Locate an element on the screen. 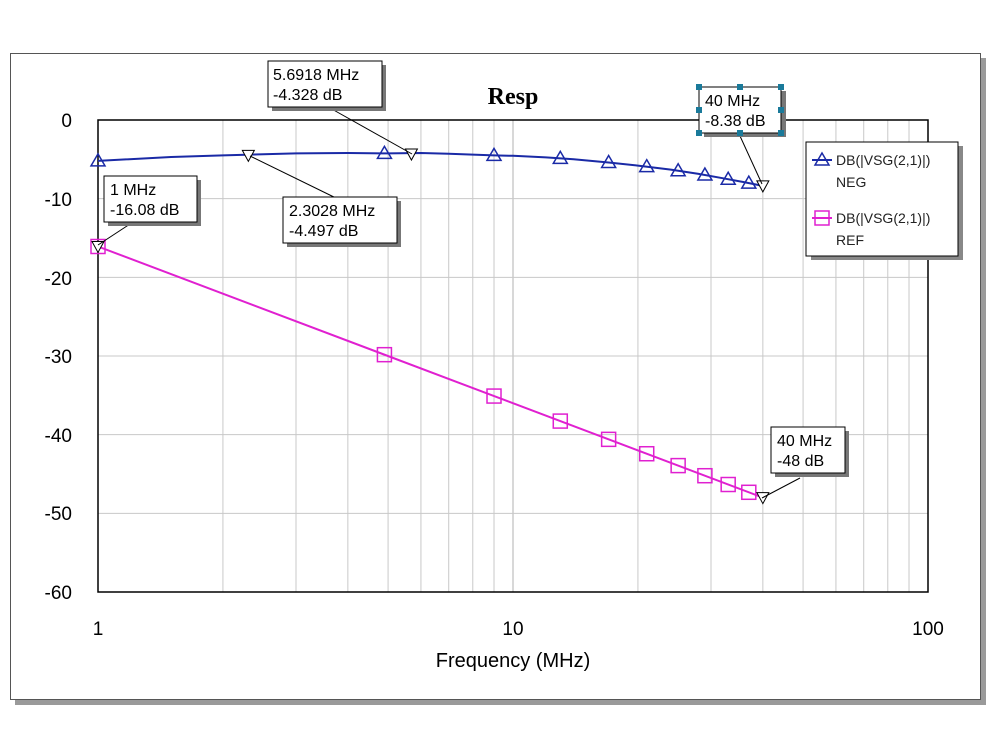 The width and height of the screenshot is (995, 729). x-tick-label: 100 is located at coordinates (928, 629).